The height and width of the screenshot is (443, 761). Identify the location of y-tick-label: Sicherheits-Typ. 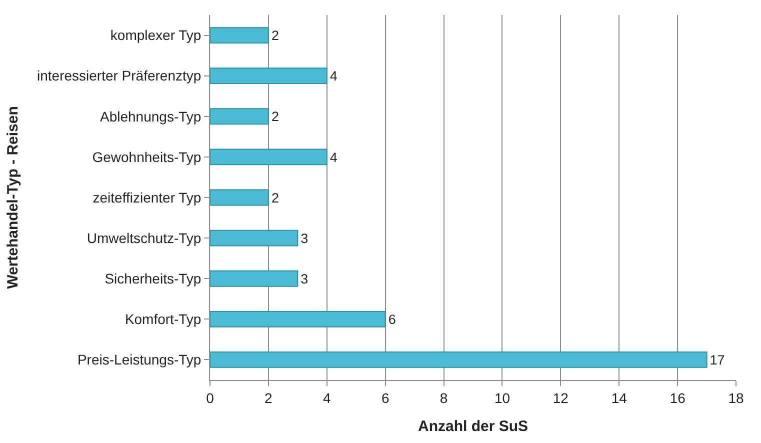
(153, 278).